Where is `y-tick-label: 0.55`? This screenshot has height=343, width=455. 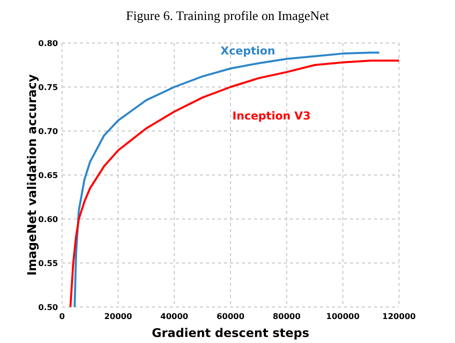
y-tick-label: 0.55 is located at coordinates (48, 263).